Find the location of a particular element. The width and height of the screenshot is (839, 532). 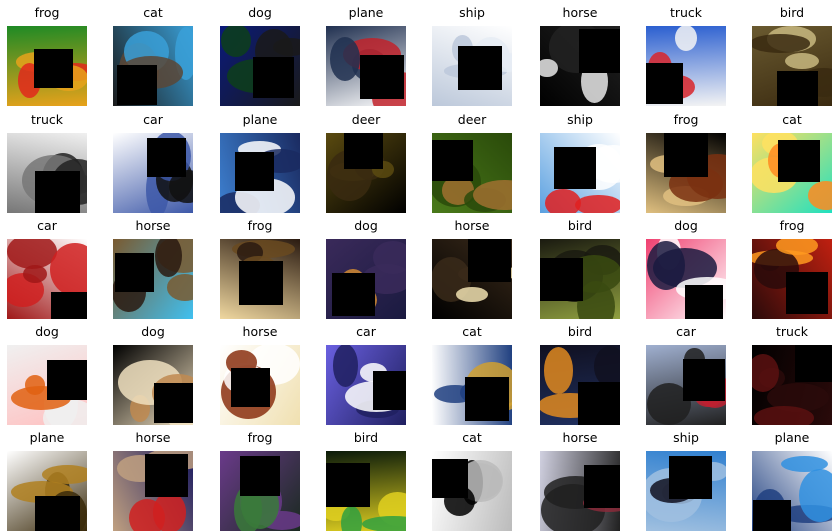

image-label: ship is located at coordinates (686, 437).